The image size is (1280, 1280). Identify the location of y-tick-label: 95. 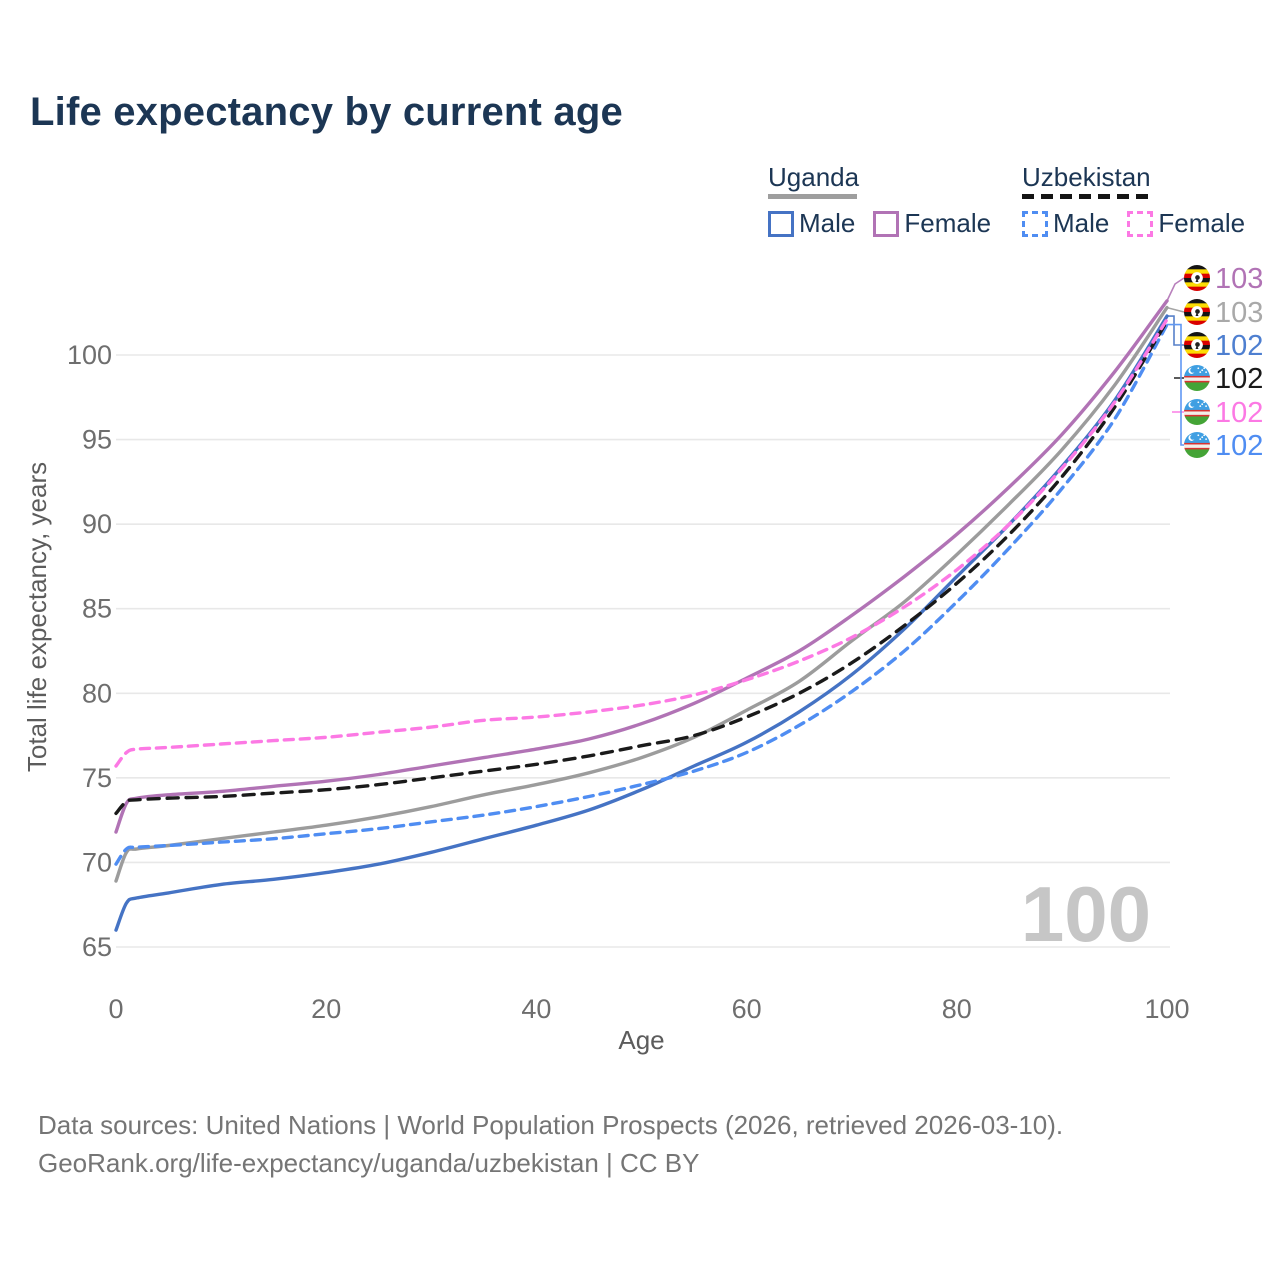
(97, 440).